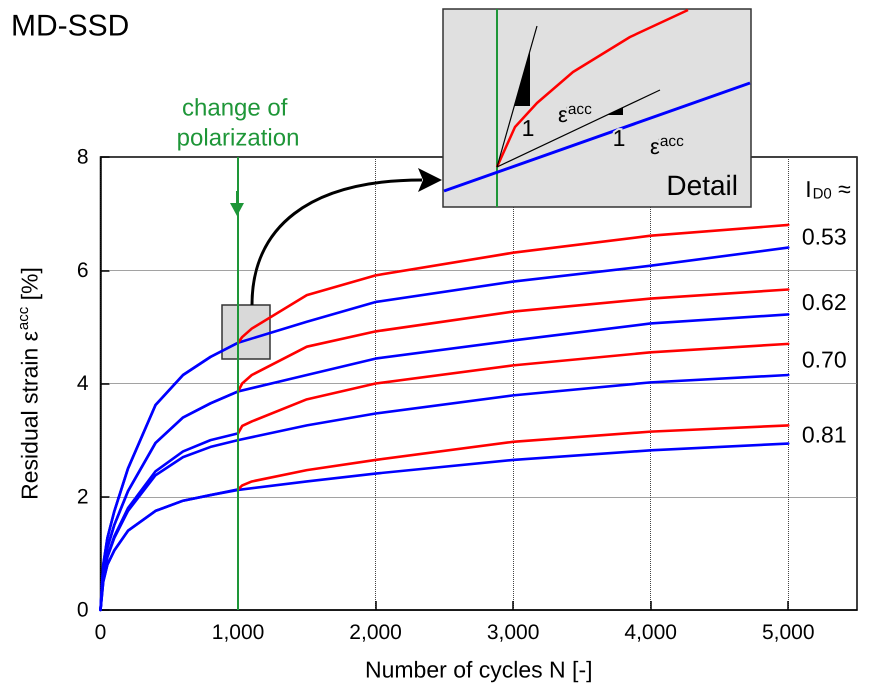  I want to click on annotation: 0.70, so click(824, 359).